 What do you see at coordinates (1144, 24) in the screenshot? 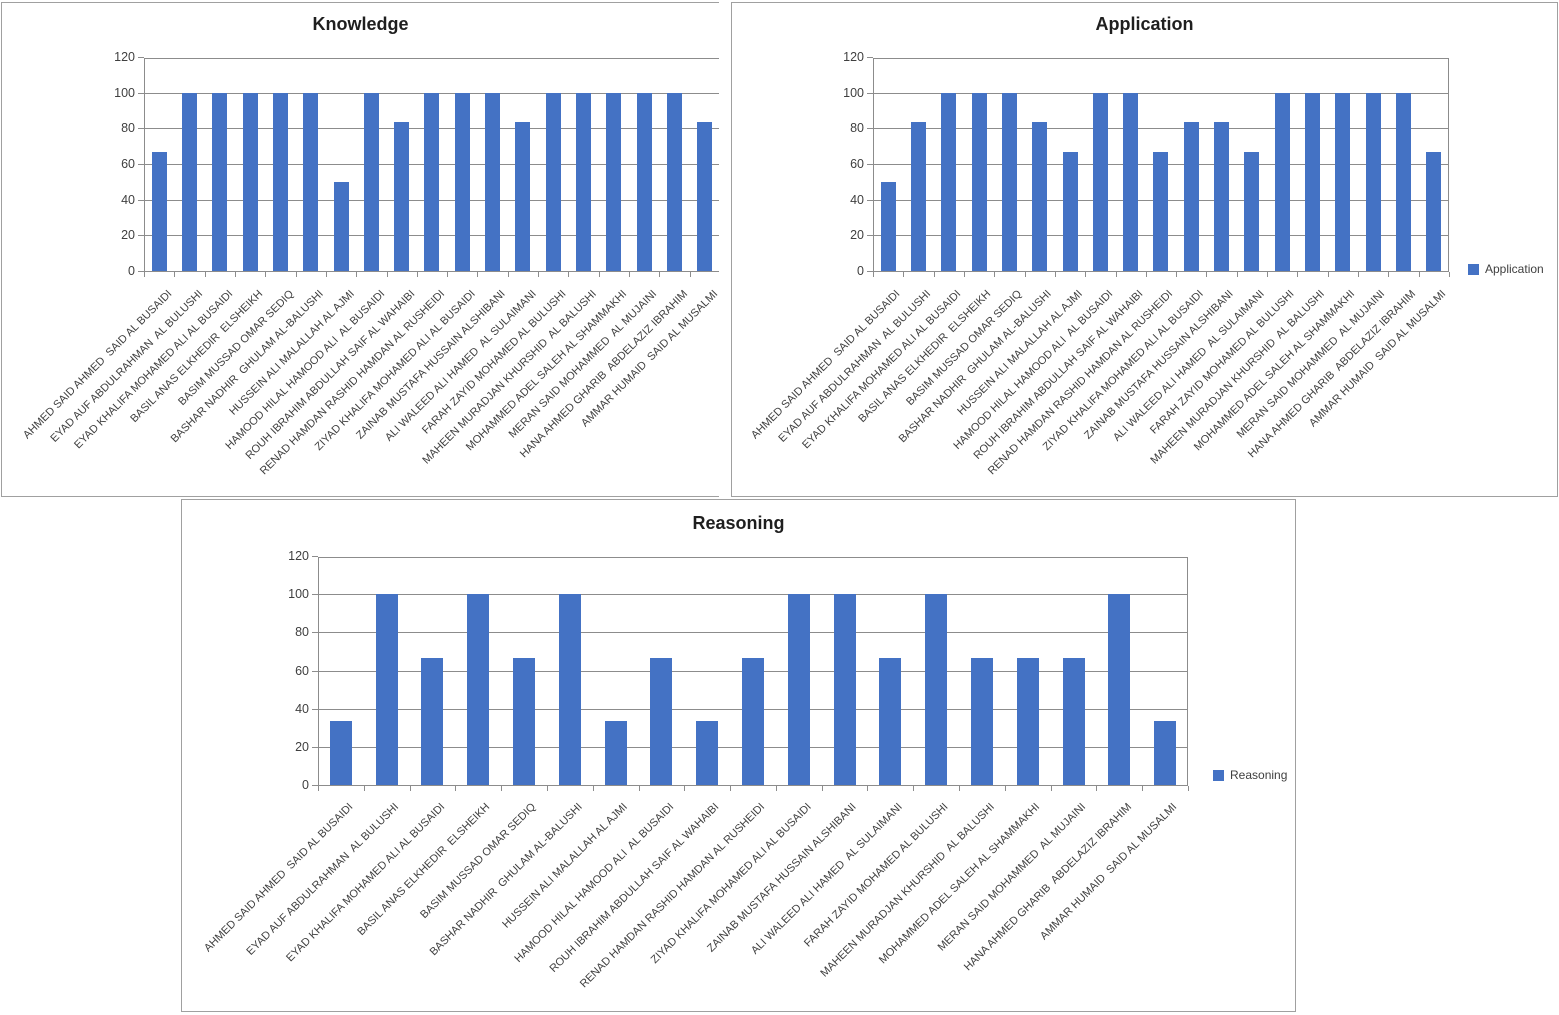
I see `chart-title-application: Application` at bounding box center [1144, 24].